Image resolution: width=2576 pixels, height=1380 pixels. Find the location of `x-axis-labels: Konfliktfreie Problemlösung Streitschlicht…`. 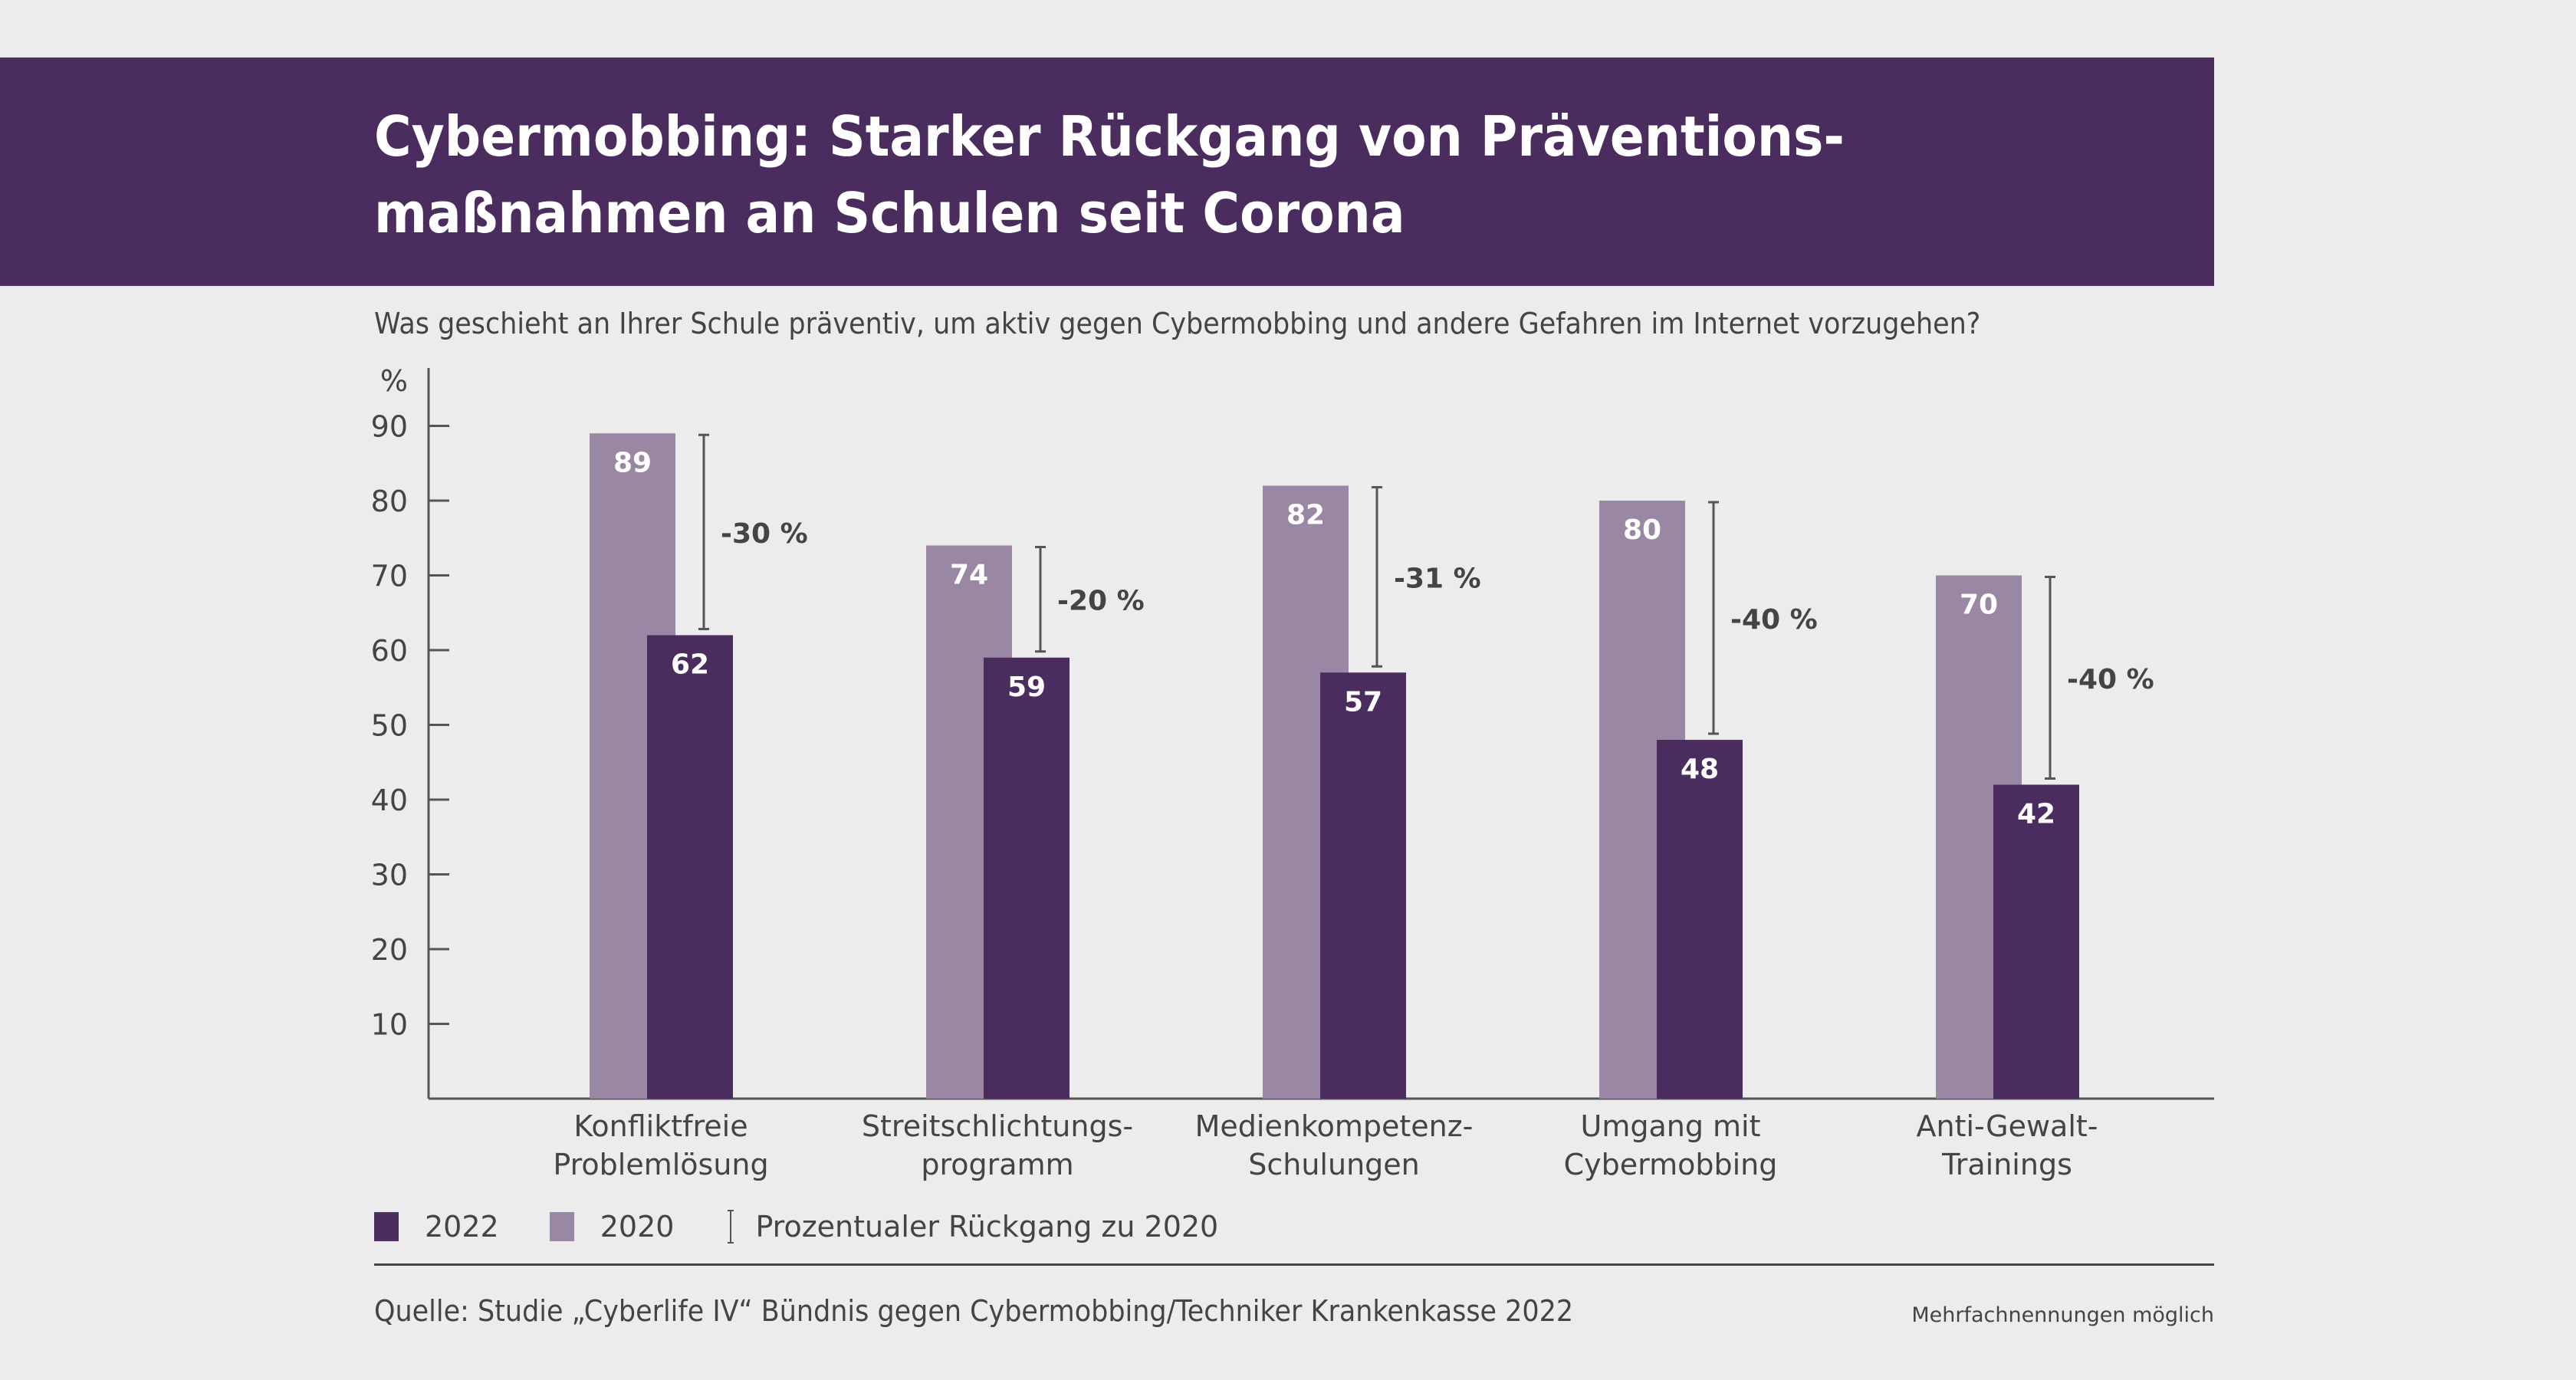

x-axis-labels: Konfliktfreie Problemlösung Streitschlicht… is located at coordinates (1326, 1145).